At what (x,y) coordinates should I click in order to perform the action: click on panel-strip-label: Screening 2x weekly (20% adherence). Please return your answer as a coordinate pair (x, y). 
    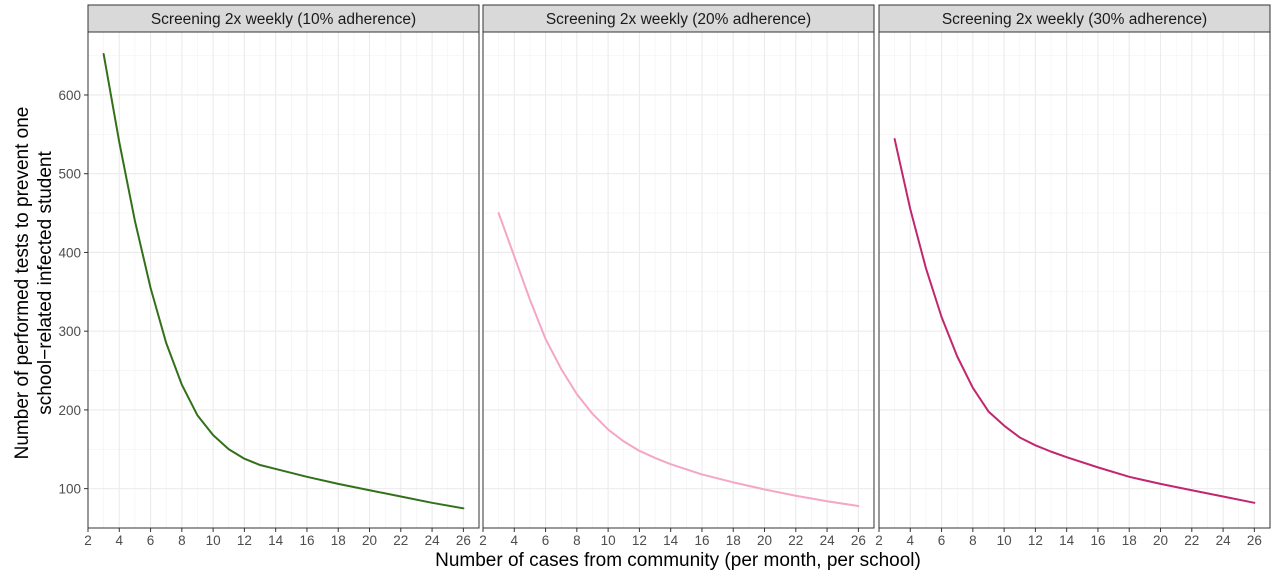
    Looking at the image, I should click on (678, 19).